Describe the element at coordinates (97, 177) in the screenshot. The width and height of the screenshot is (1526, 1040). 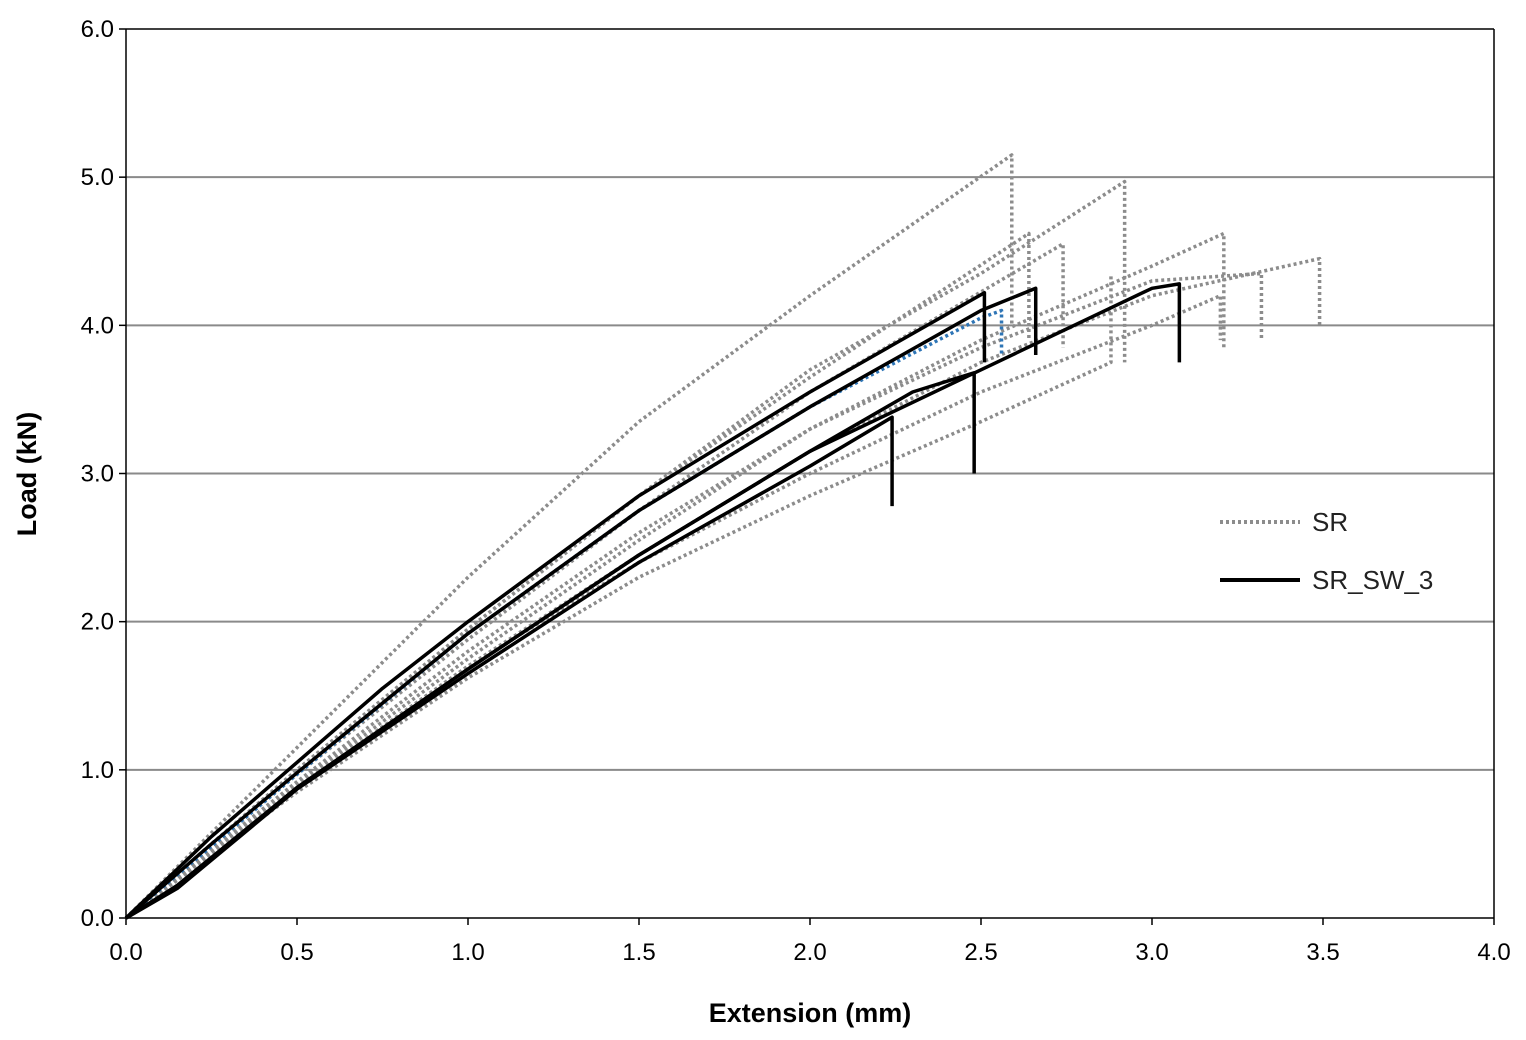
I see `y-tick-label: 5.0` at that location.